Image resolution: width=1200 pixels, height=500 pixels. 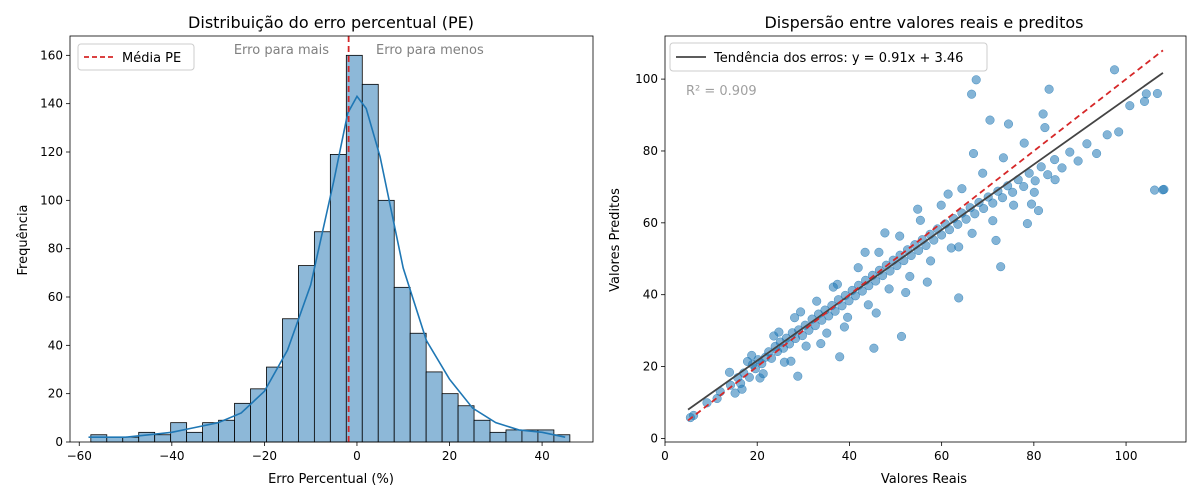 What do you see at coordinates (51, 104) in the screenshot?
I see `y-tick-label: 140` at bounding box center [51, 104].